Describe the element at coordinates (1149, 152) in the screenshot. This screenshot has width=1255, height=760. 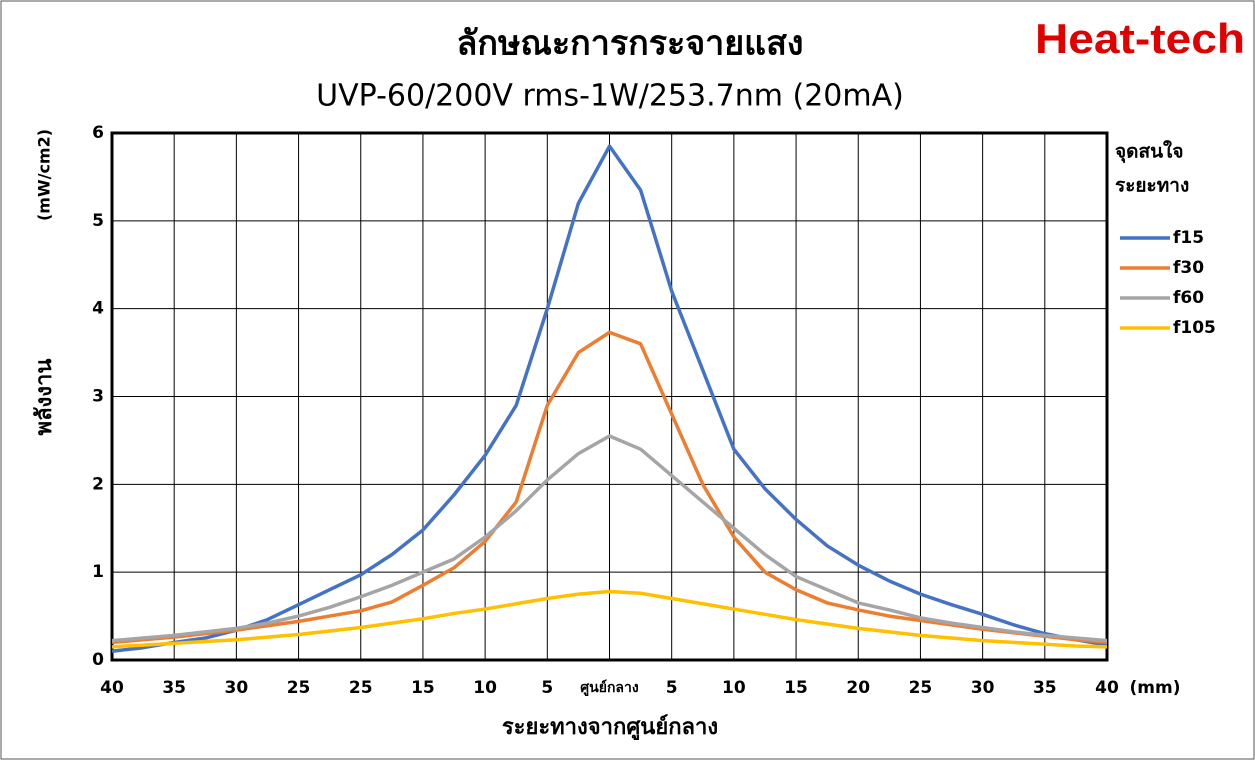
I see `legend-title: จุดสนใจ` at that location.